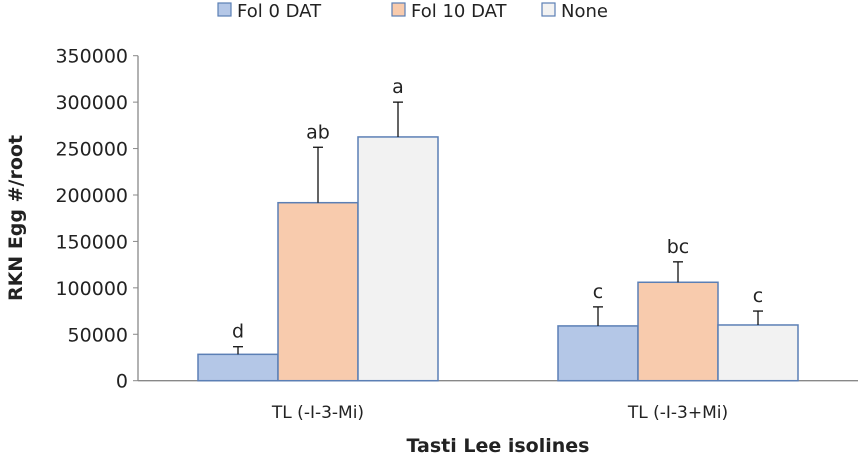 This screenshot has height=458, width=860. I want to click on y-tick-label: 350000, so click(91, 57).